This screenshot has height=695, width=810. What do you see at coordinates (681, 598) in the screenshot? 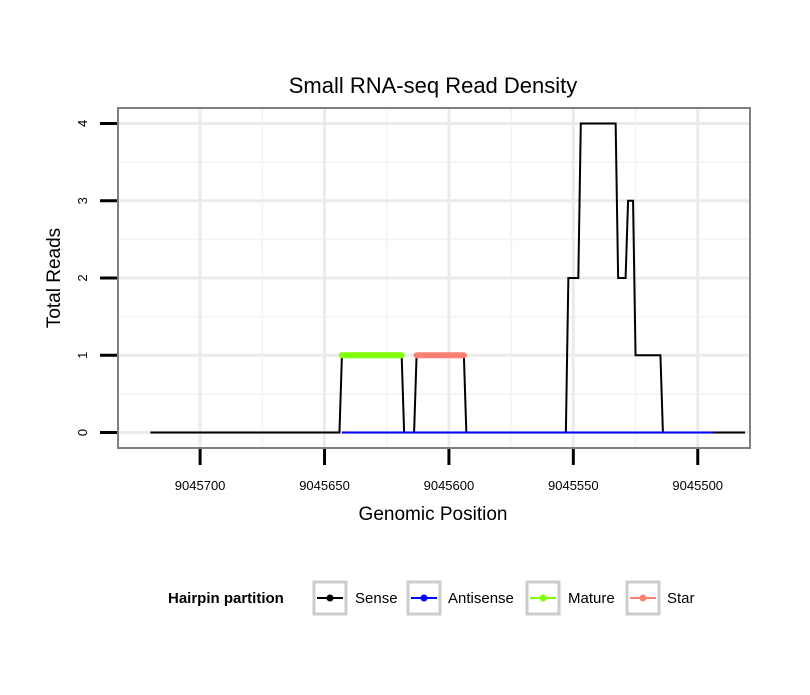
I see `legend-label-star: Star` at bounding box center [681, 598].